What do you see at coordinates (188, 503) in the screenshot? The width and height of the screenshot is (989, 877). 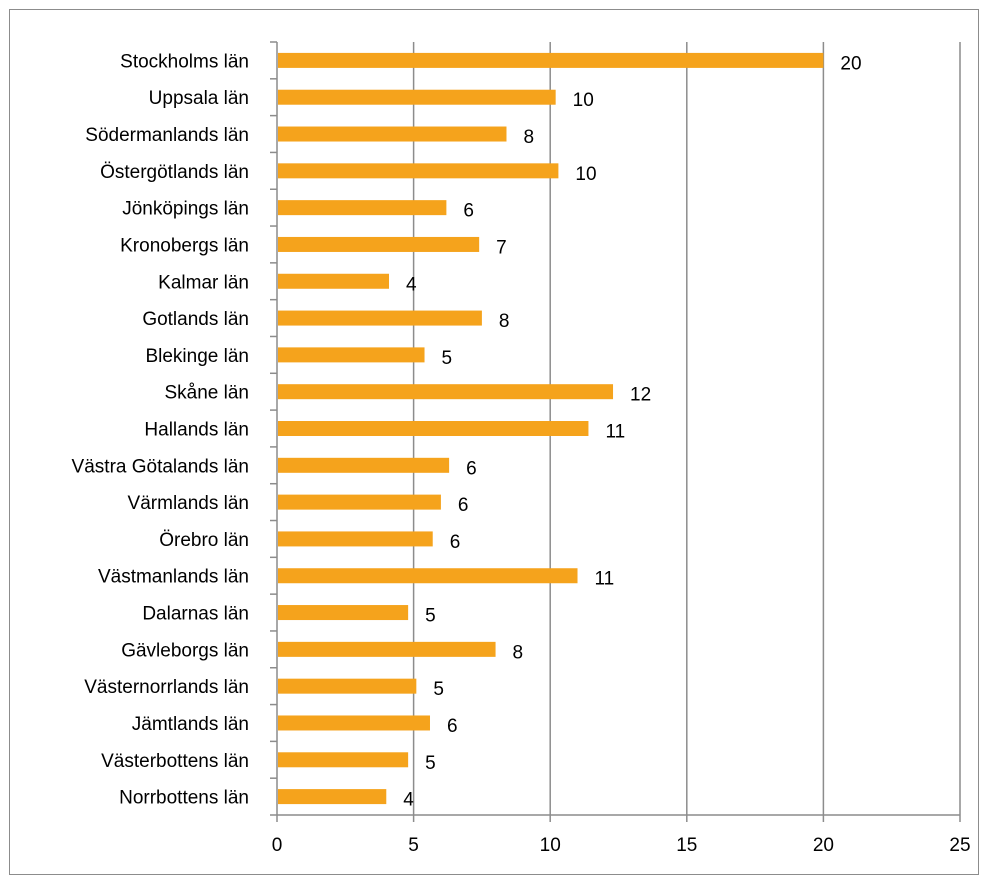 I see `category-label: Värmlands län` at bounding box center [188, 503].